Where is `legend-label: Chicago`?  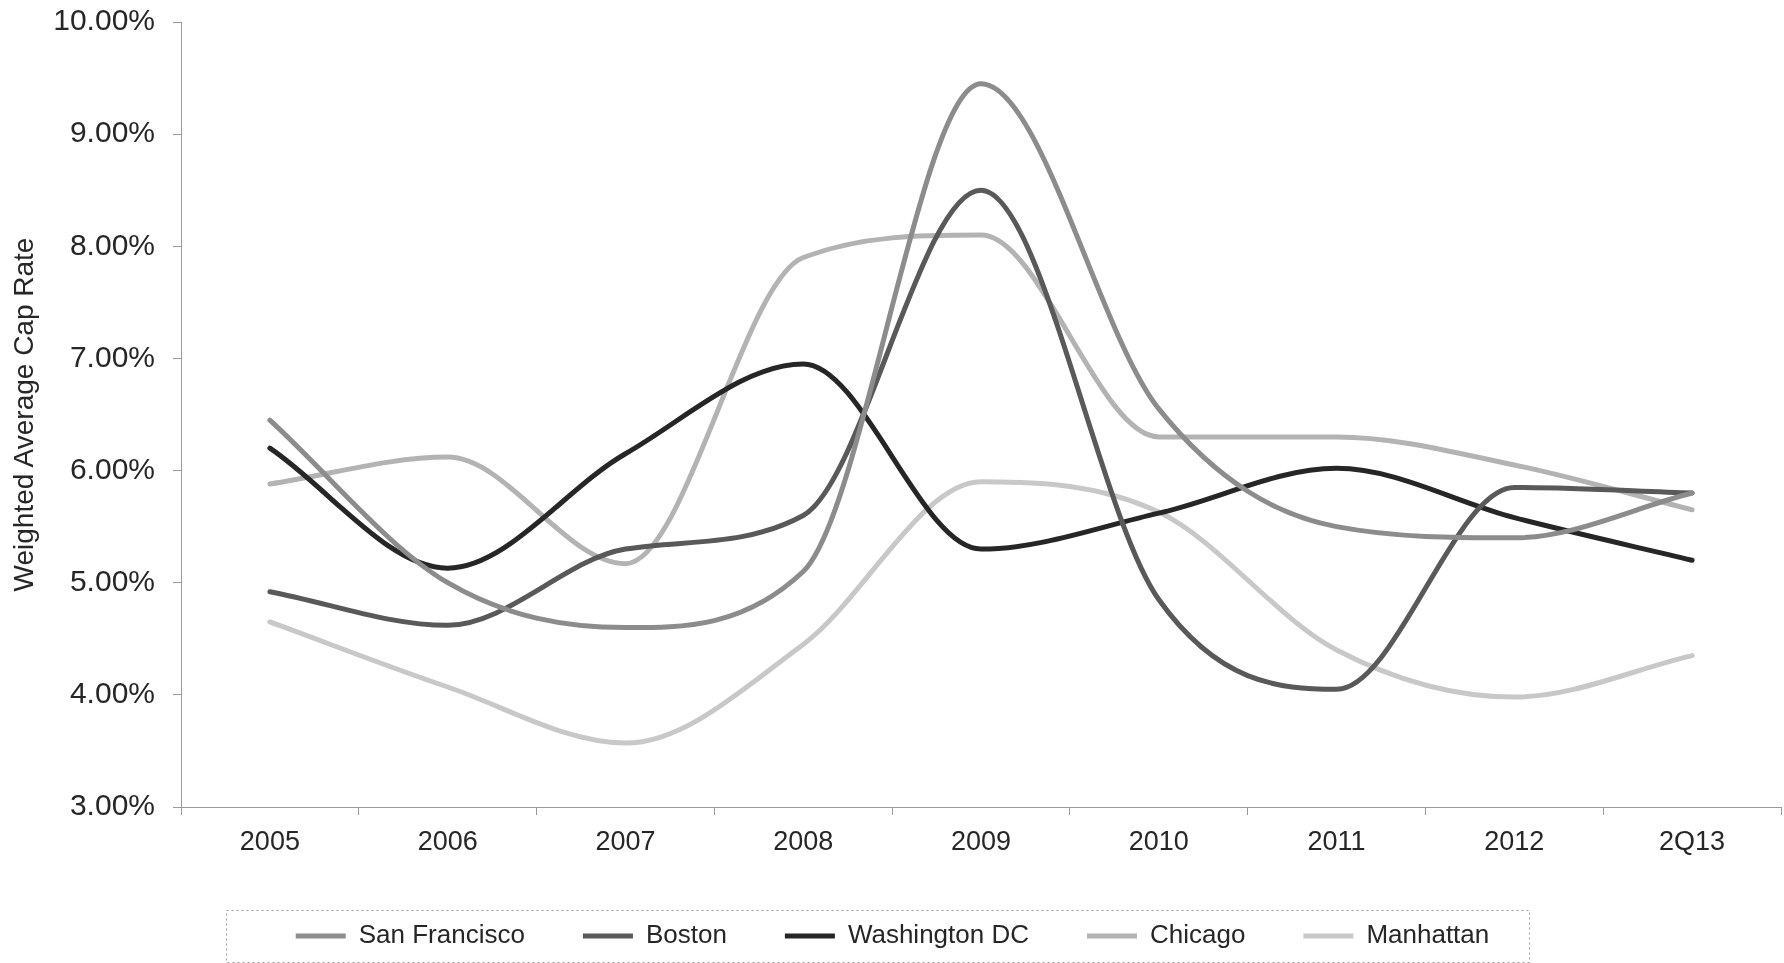
legend-label: Chicago is located at coordinates (1197, 934).